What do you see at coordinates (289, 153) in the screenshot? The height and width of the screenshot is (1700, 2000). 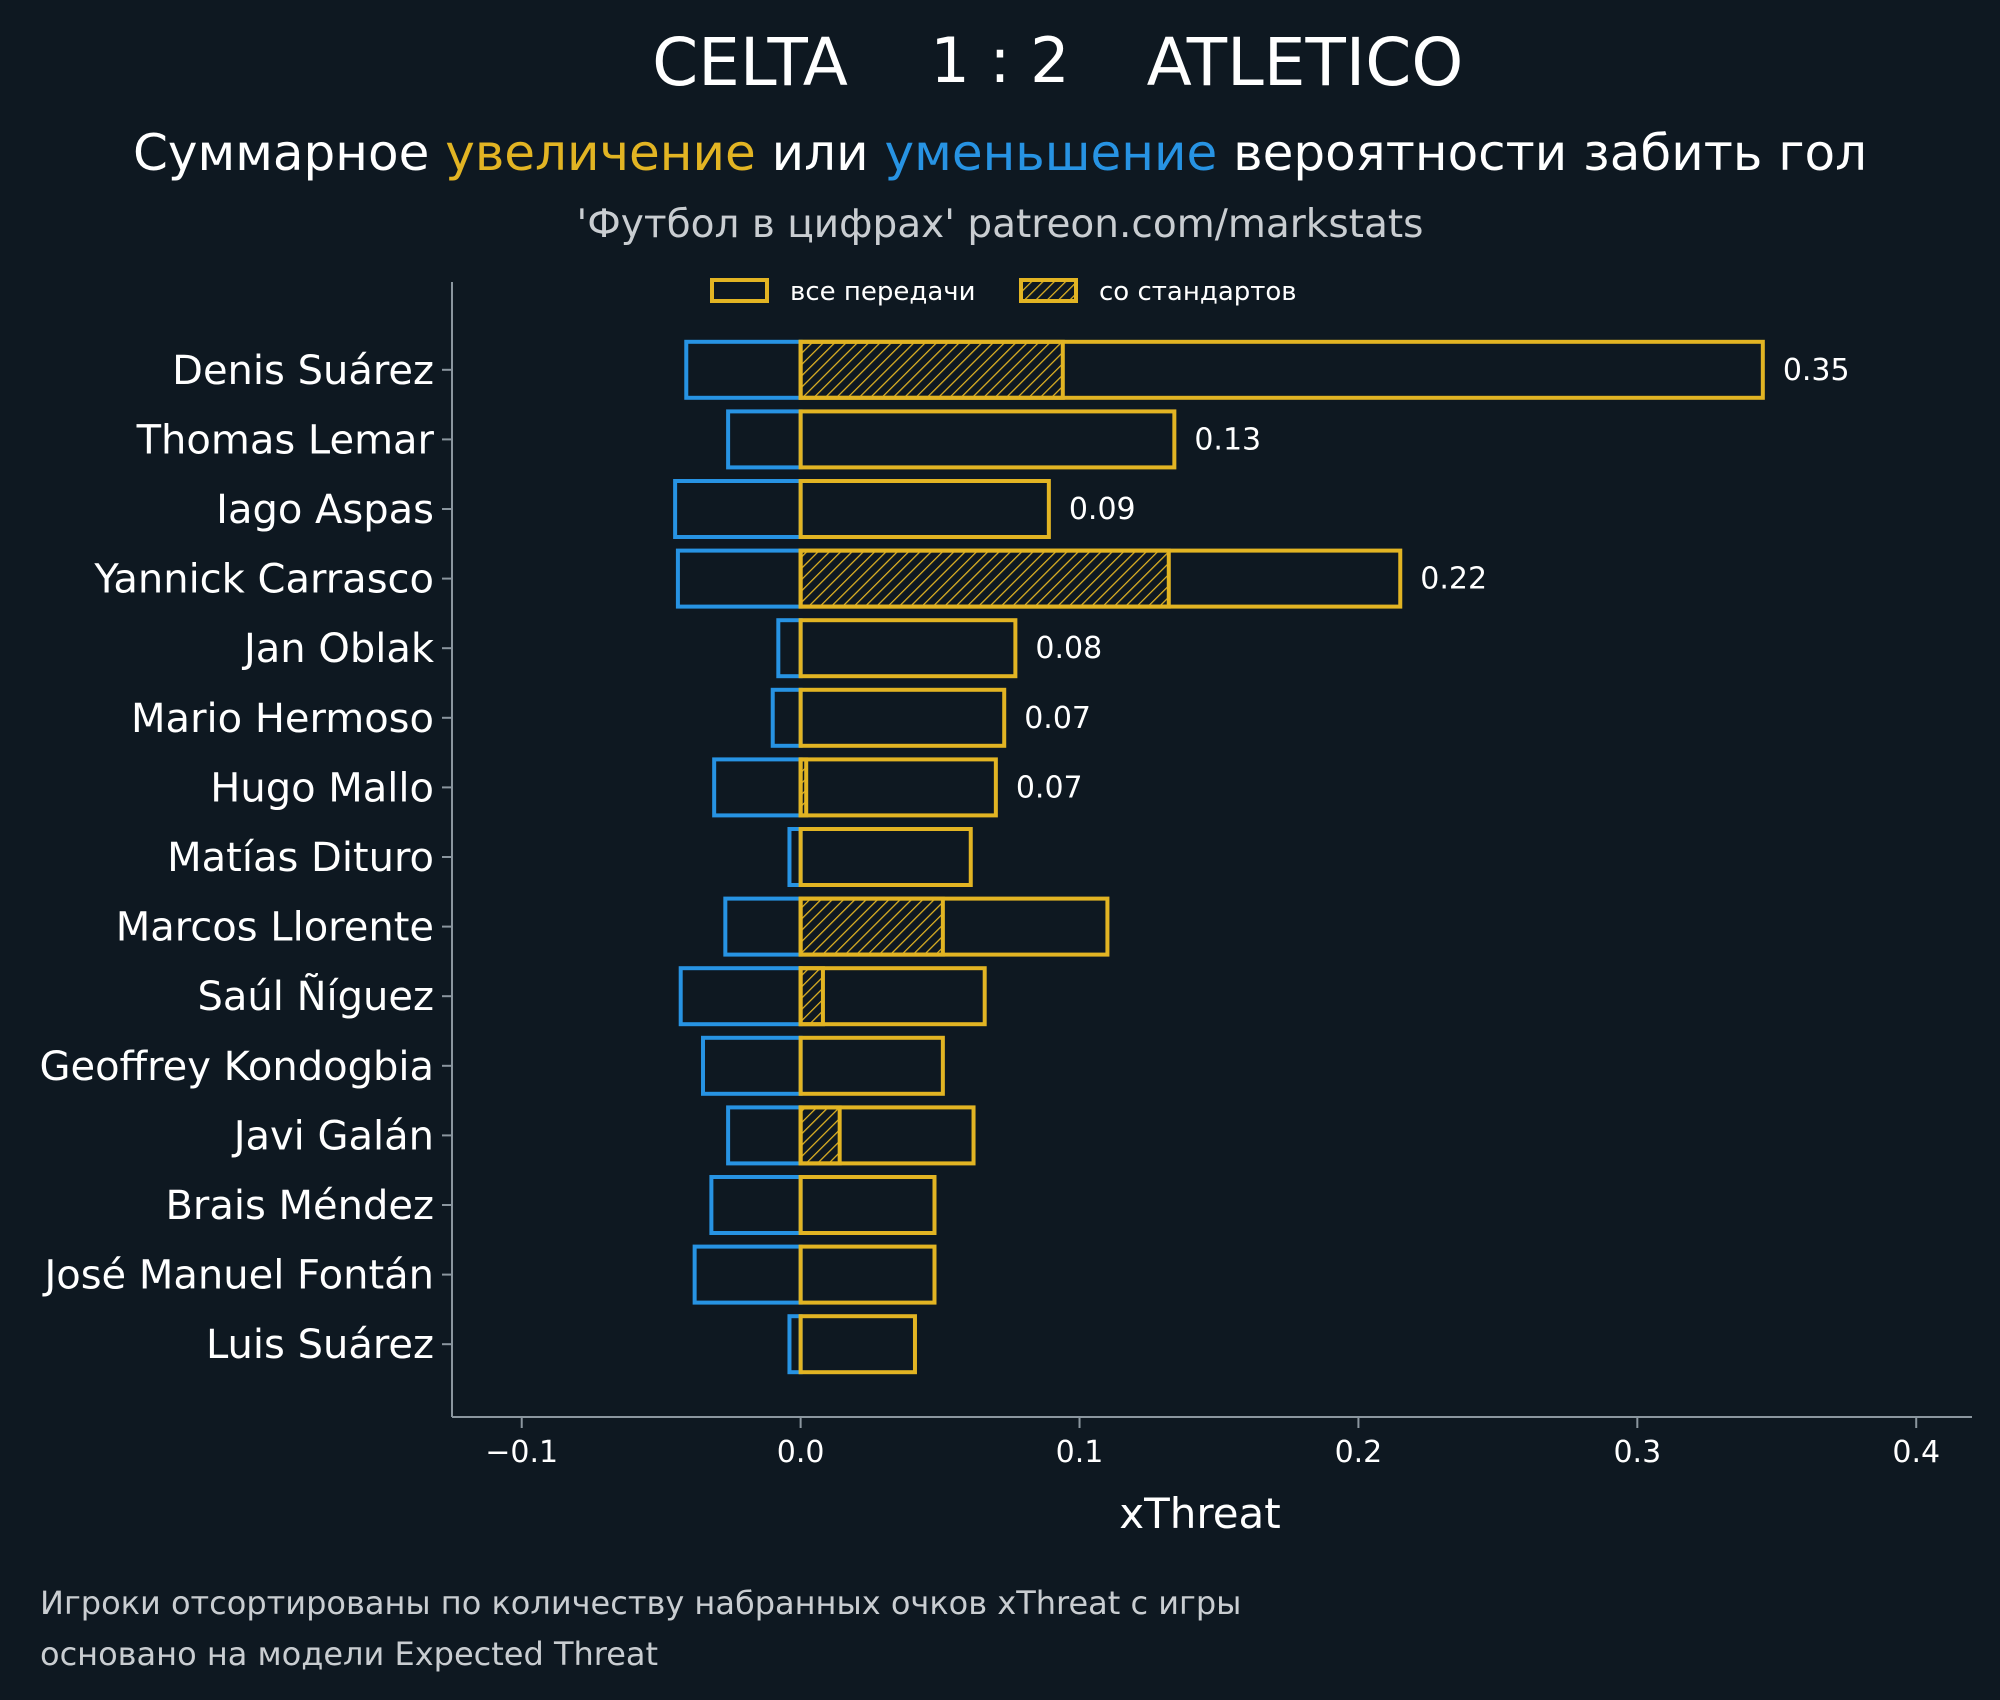 I see `subtitle-part1: Суммарное` at bounding box center [289, 153].